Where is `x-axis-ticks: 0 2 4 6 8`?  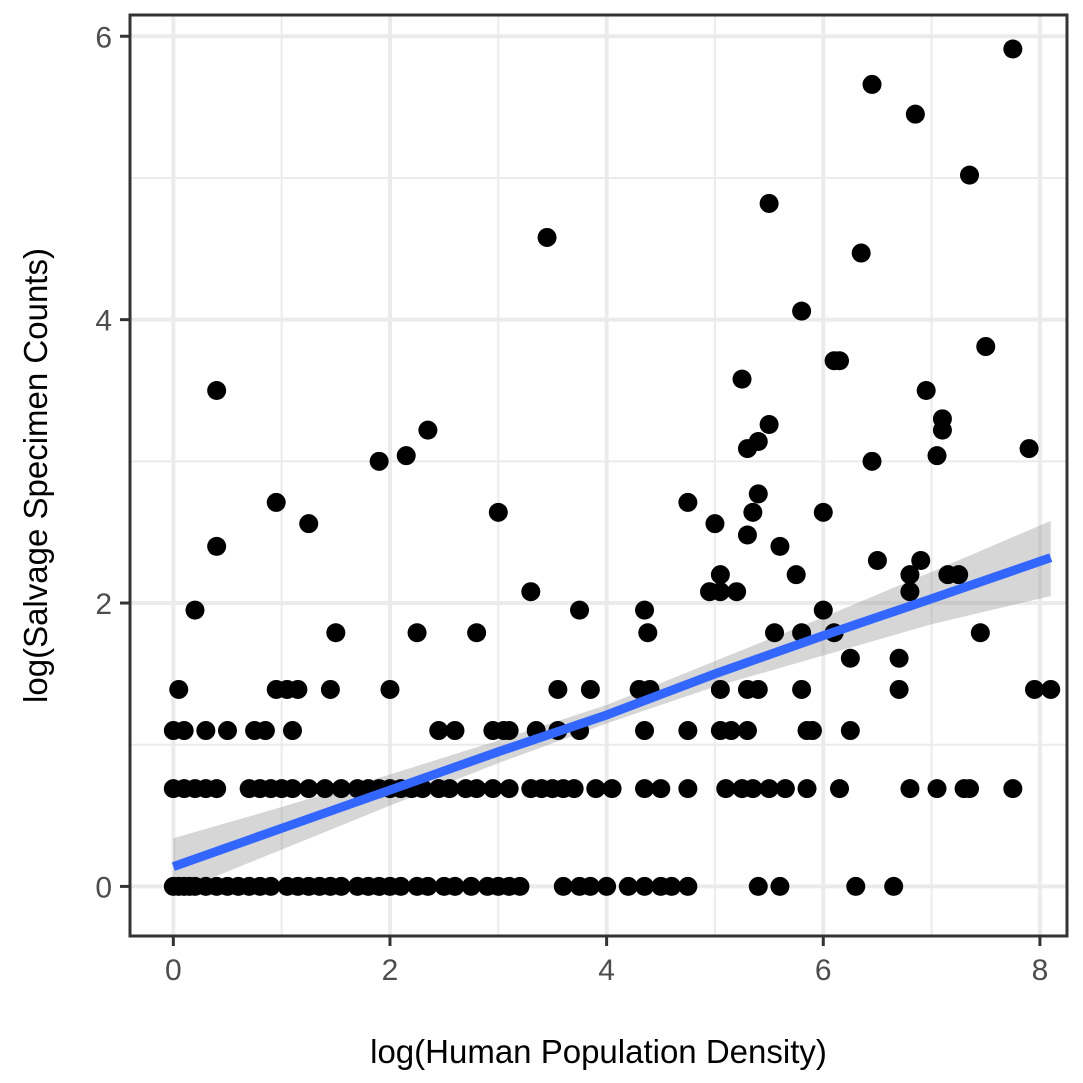
x-axis-ticks: 0 2 4 6 8 is located at coordinates (606, 961).